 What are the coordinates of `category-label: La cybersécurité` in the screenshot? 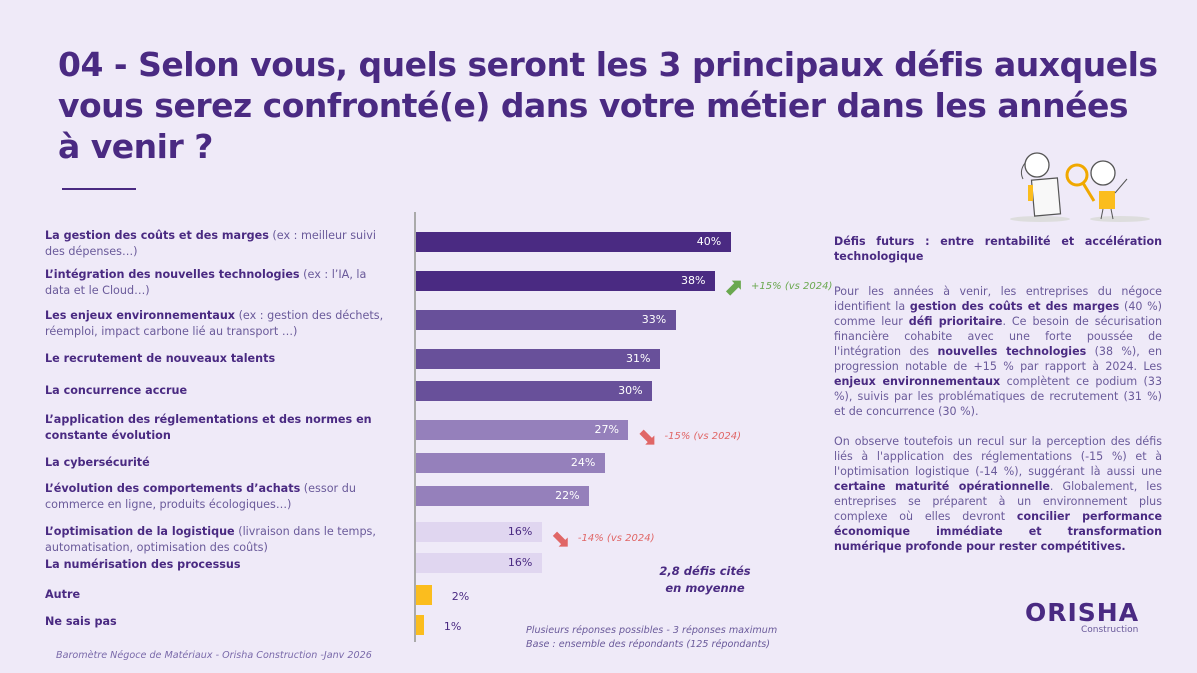 It's located at (215, 463).